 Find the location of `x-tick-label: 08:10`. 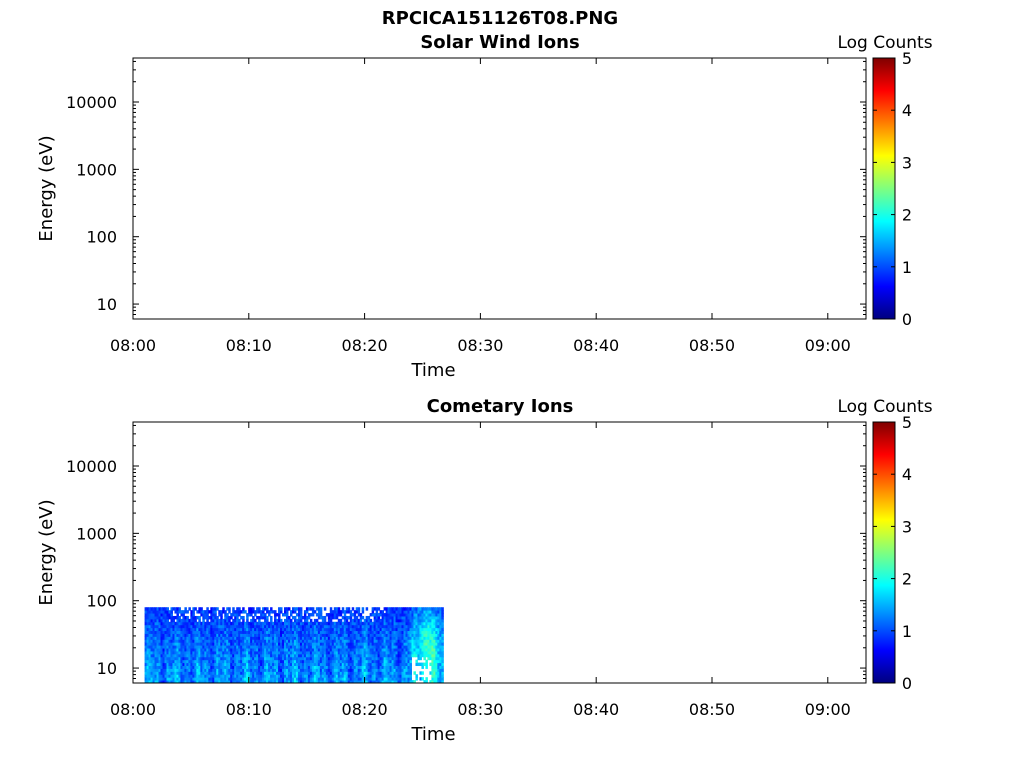

x-tick-label: 08:10 is located at coordinates (249, 709).